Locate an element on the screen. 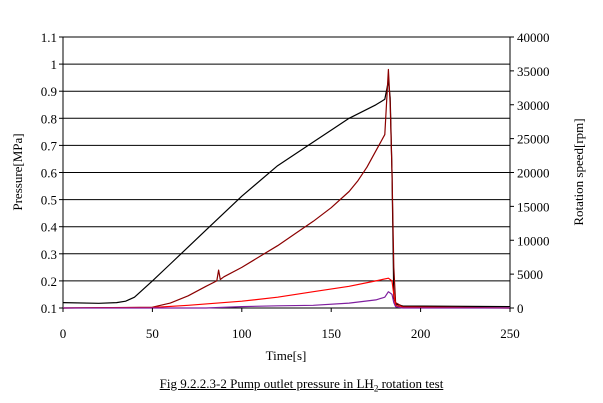  caption-prefix: Fig 9.2.2.3-2 Pump outlet pressure in LH is located at coordinates (266, 383).